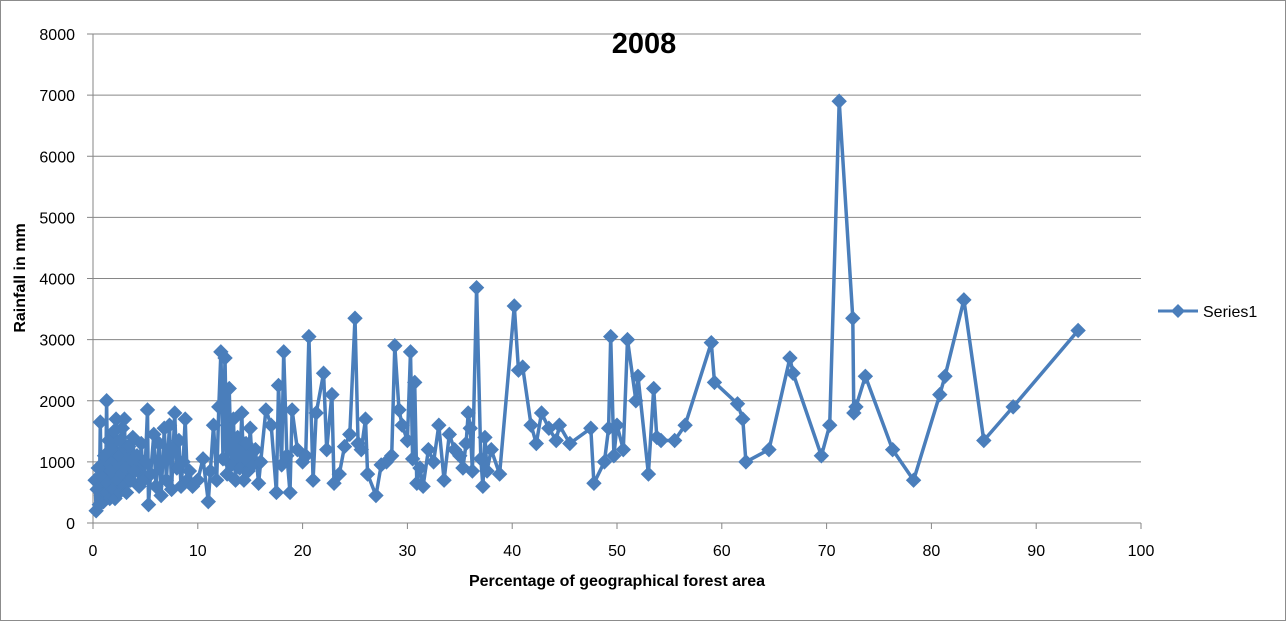 The width and height of the screenshot is (1286, 622). What do you see at coordinates (57, 341) in the screenshot?
I see `y-tick-label-3000: 3000` at bounding box center [57, 341].